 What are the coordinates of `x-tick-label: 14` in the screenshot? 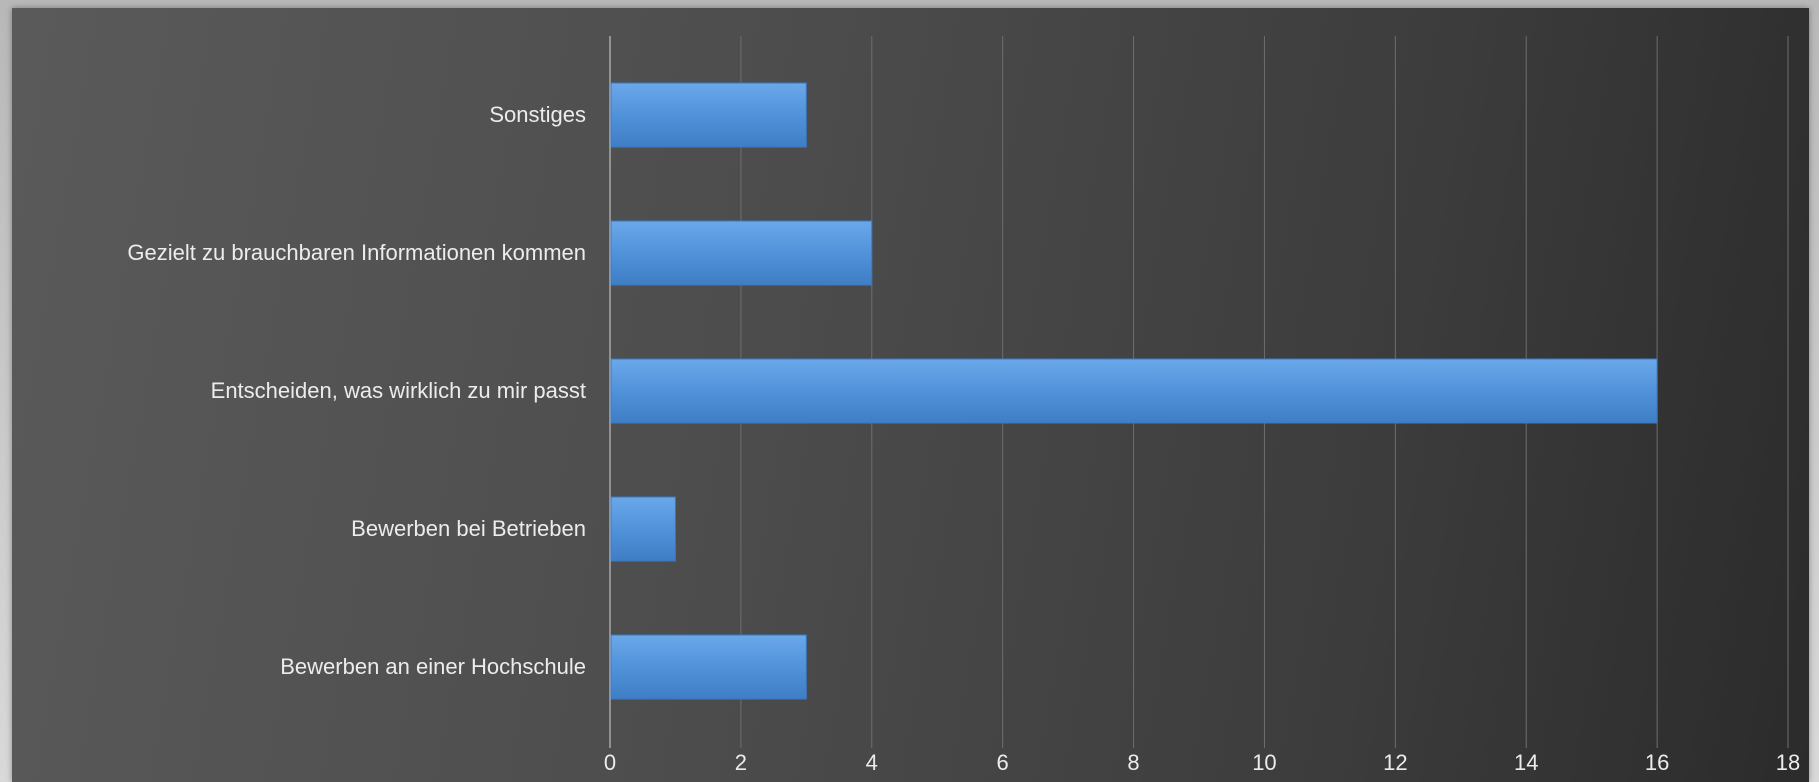 It's located at (1526, 762).